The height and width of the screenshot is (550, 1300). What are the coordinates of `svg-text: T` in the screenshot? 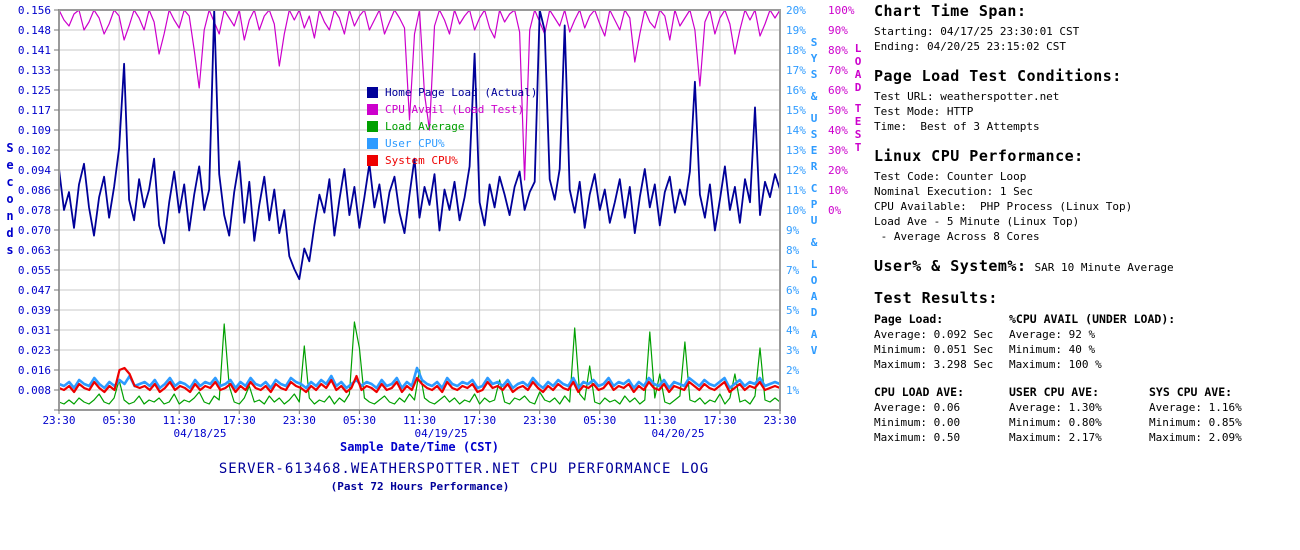 It's located at (858, 147).